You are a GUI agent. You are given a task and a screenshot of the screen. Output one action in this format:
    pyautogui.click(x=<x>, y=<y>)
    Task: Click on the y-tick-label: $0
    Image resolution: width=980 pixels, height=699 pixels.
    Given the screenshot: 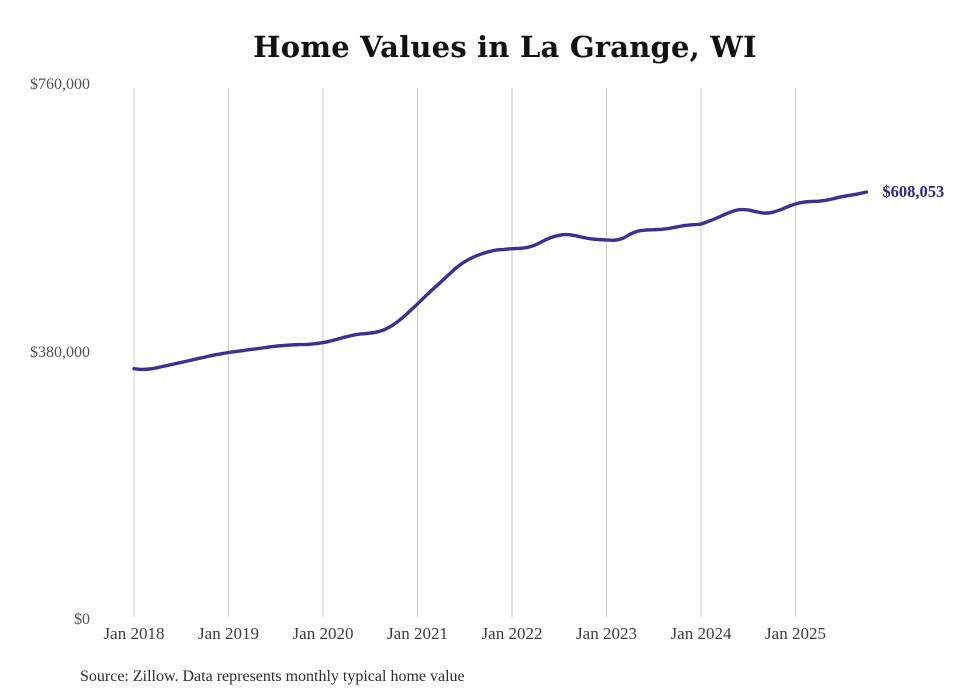 What is the action you would take?
    pyautogui.click(x=82, y=619)
    